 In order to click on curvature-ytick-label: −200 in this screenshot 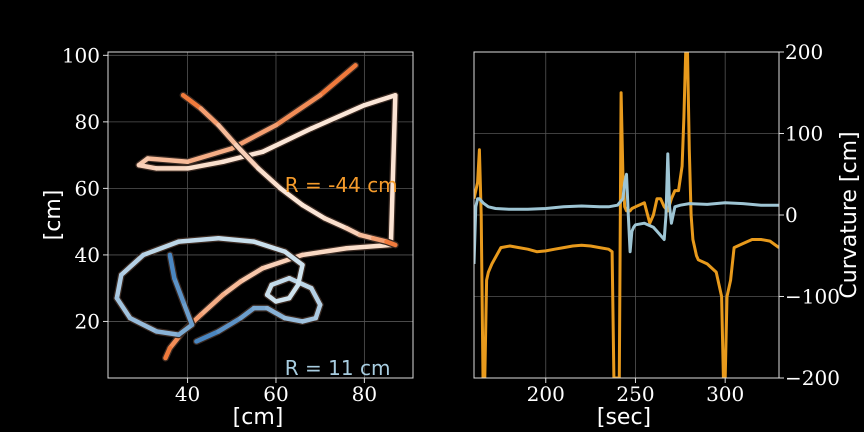, I will do `click(812, 378)`.